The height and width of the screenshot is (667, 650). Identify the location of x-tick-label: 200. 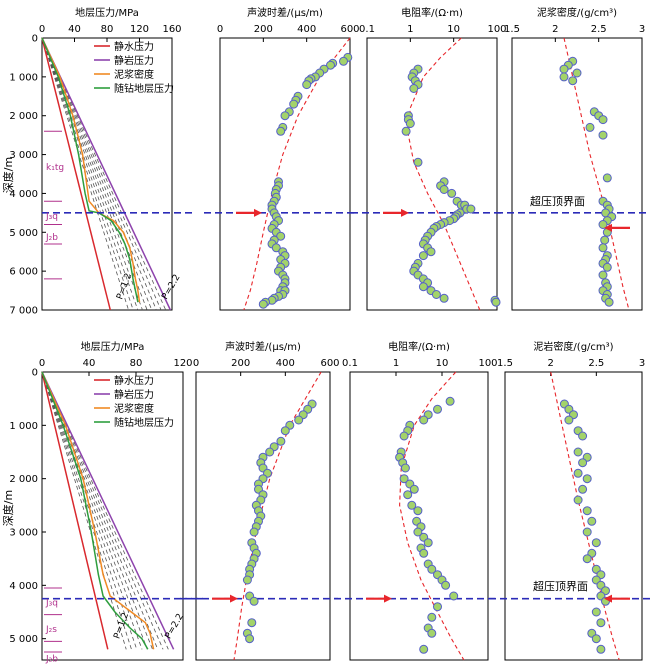
(263, 29).